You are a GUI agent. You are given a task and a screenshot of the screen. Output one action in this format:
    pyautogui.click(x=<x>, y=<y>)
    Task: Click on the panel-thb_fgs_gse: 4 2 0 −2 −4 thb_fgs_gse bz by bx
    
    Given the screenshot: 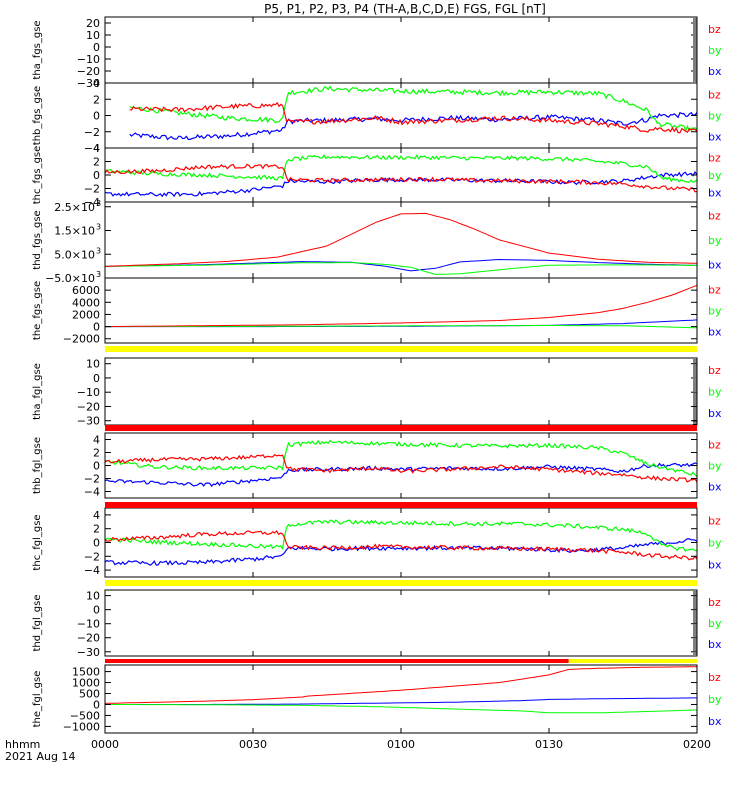 What is the action you would take?
    pyautogui.click(x=377, y=116)
    